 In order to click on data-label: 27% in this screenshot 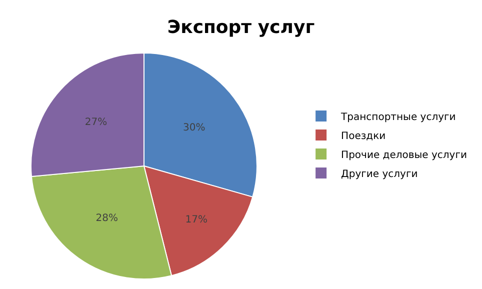, I will do `click(96, 122)`.